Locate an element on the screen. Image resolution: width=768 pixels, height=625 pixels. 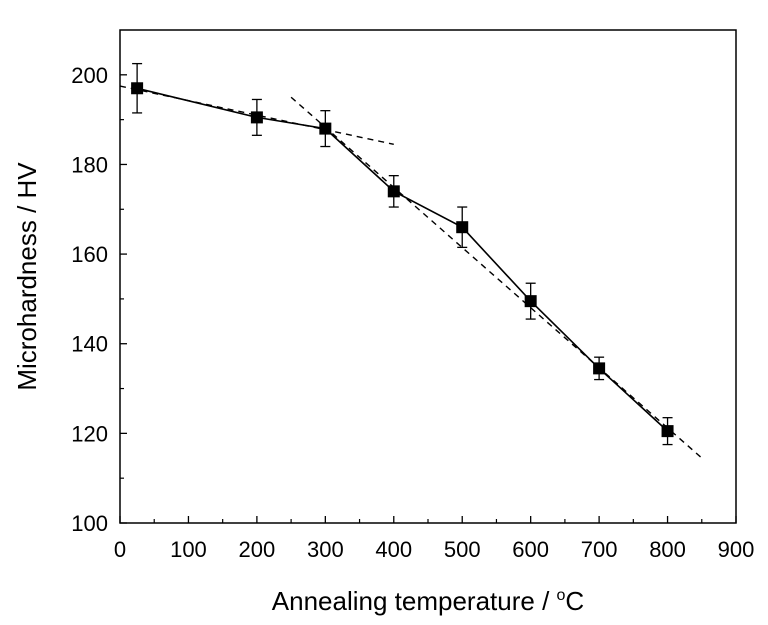
x-tick-label: 200 is located at coordinates (257, 549).